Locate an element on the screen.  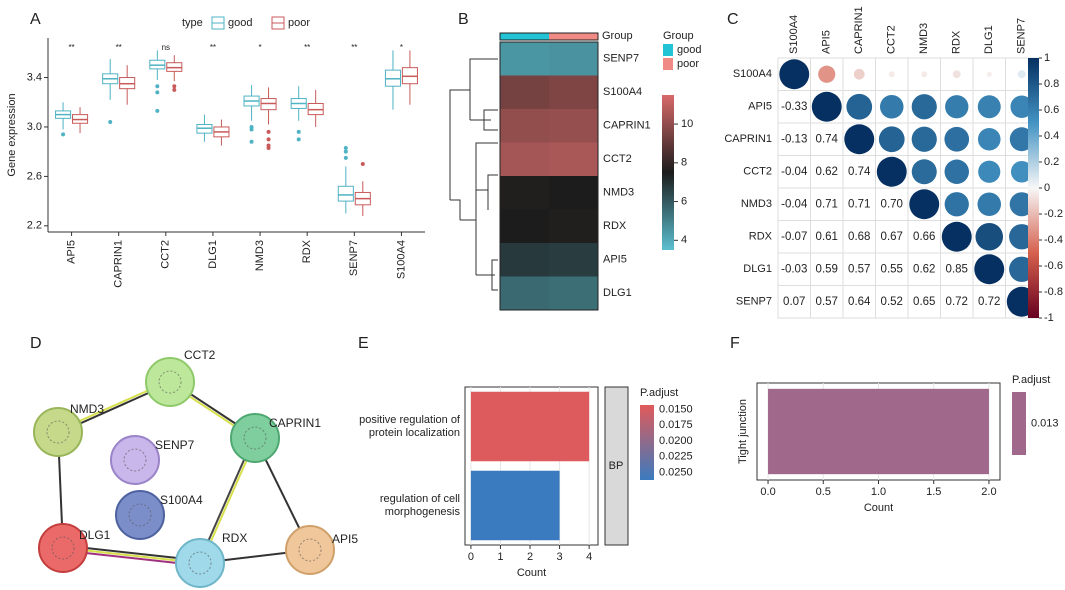
x-tick-label: 2 is located at coordinates (530, 557).